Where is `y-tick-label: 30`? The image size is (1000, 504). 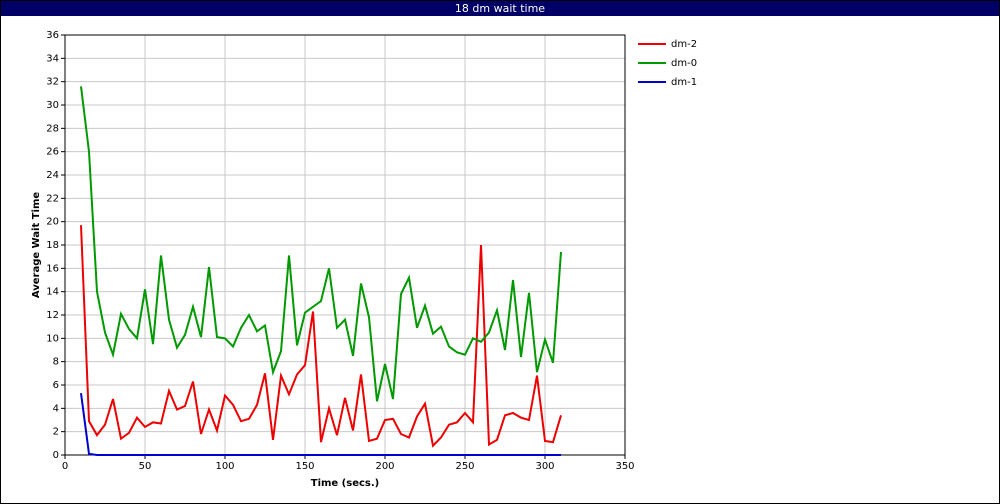 y-tick-label: 30 is located at coordinates (52, 105).